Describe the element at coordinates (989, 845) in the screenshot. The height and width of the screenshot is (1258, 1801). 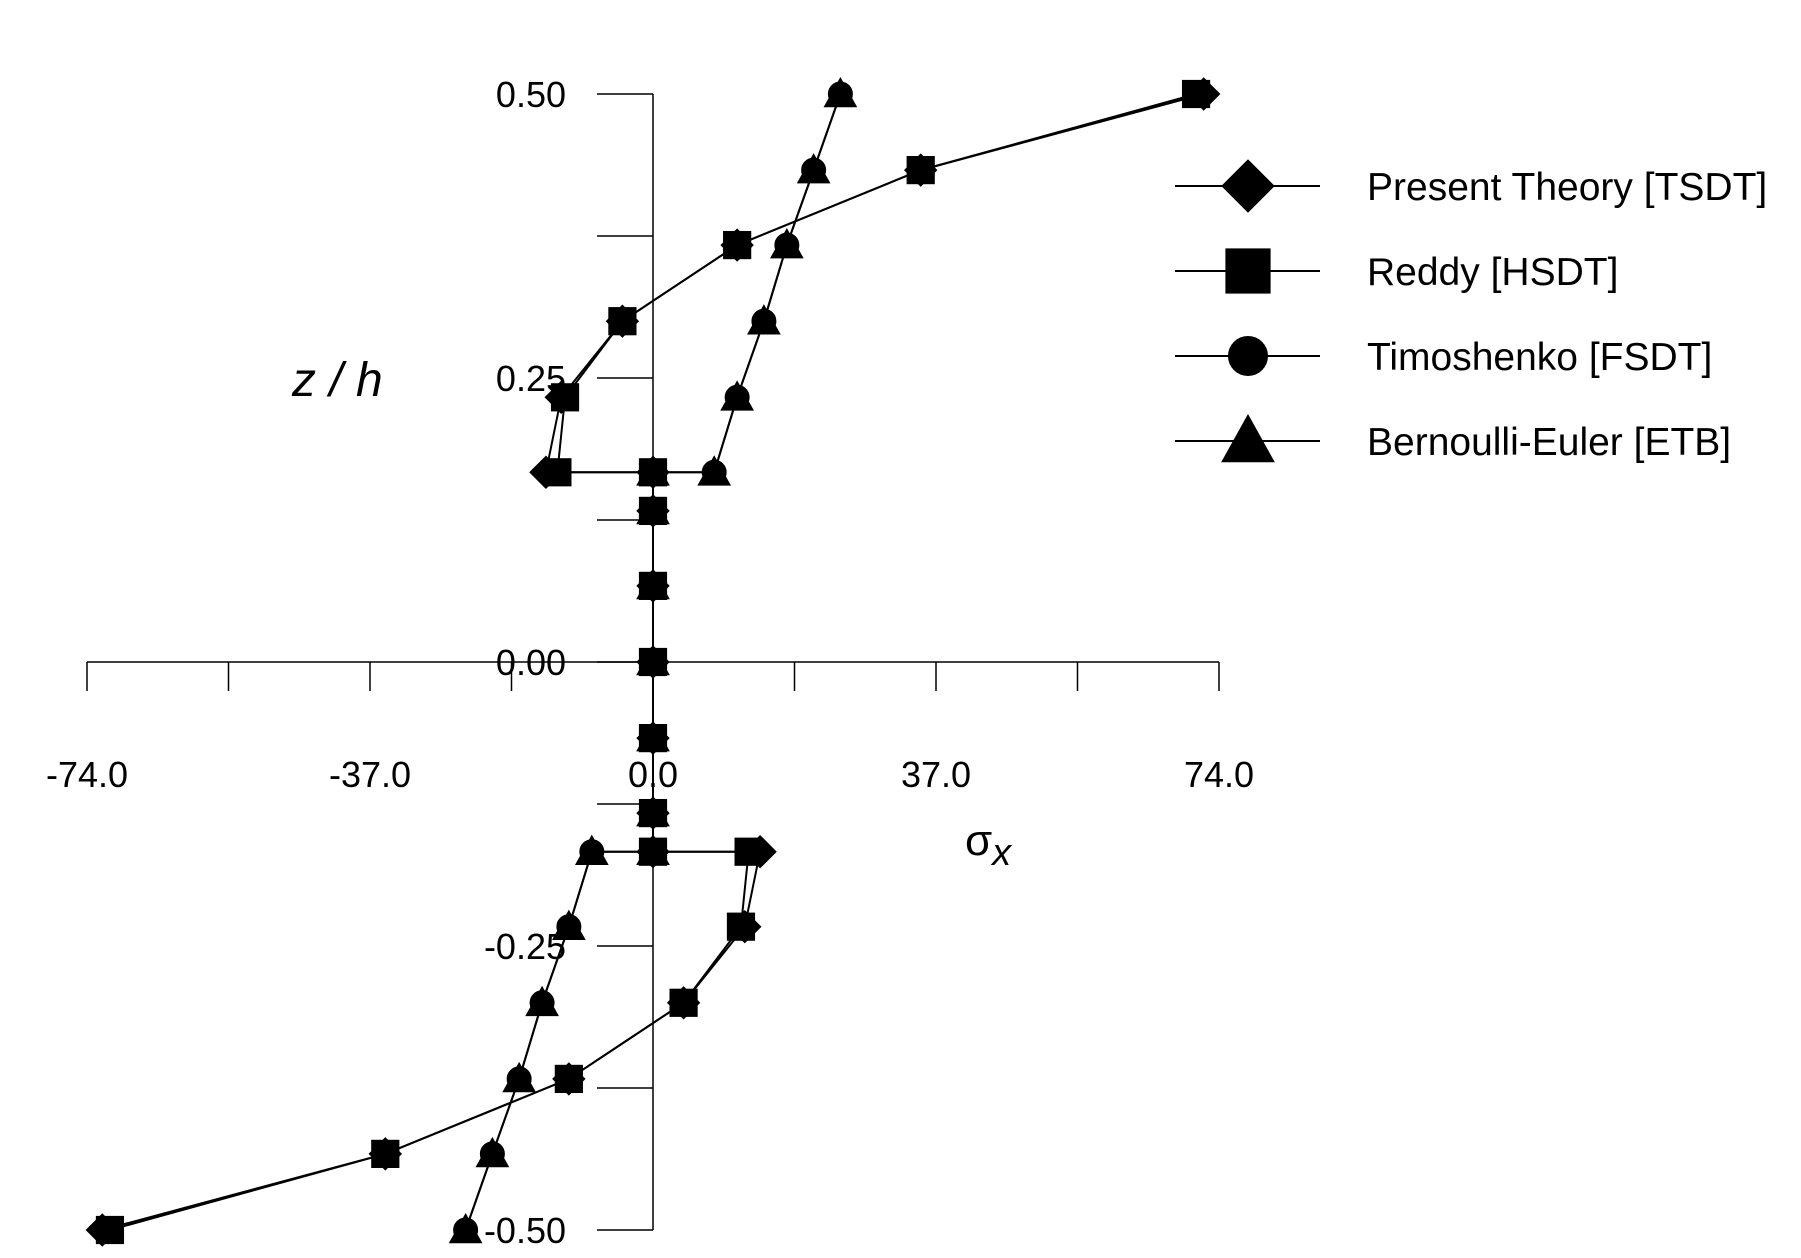
I see `x-axis-title: σx` at that location.